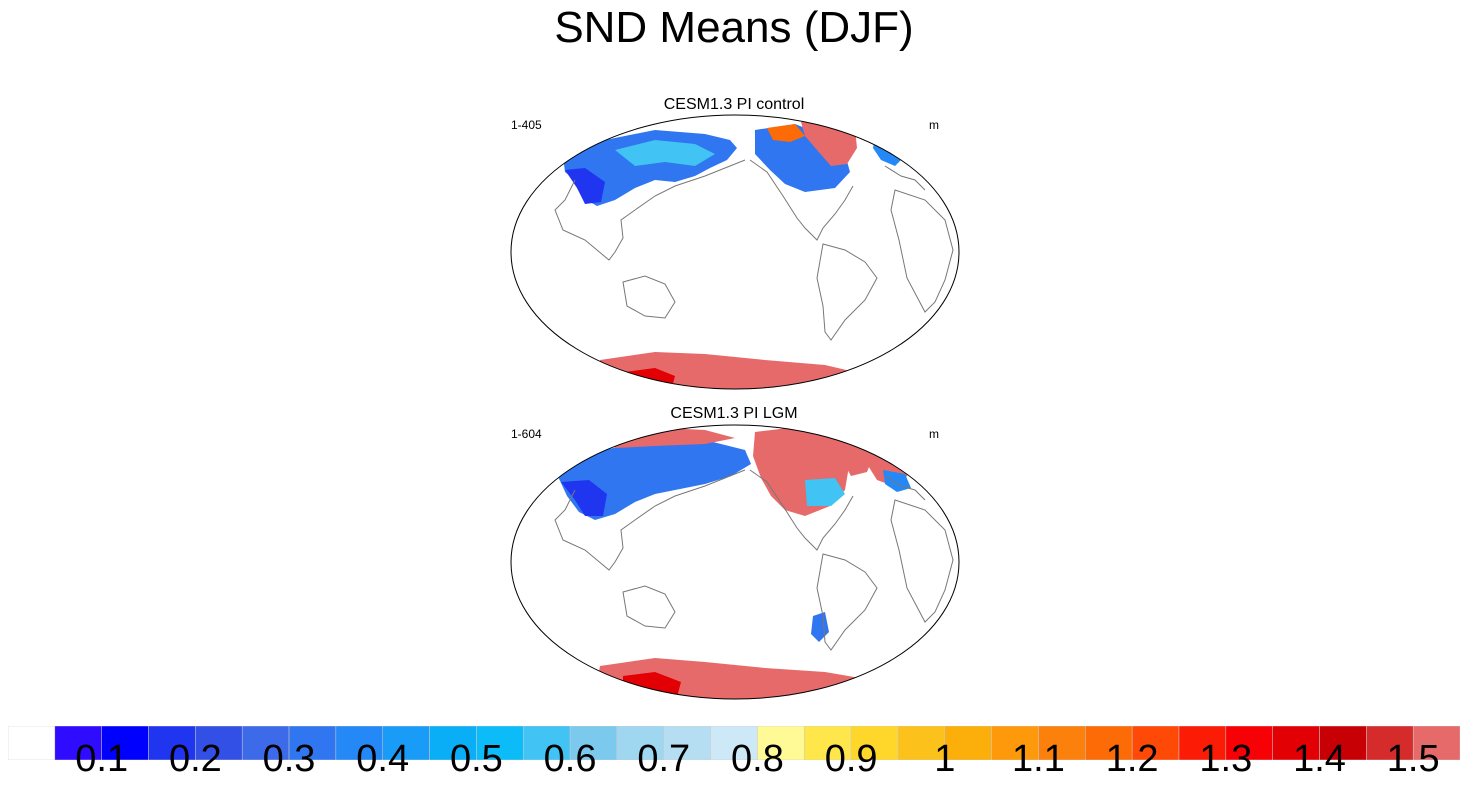 This screenshot has width=1468, height=807. I want to click on panel-1-left-label: 1-405, so click(526, 125).